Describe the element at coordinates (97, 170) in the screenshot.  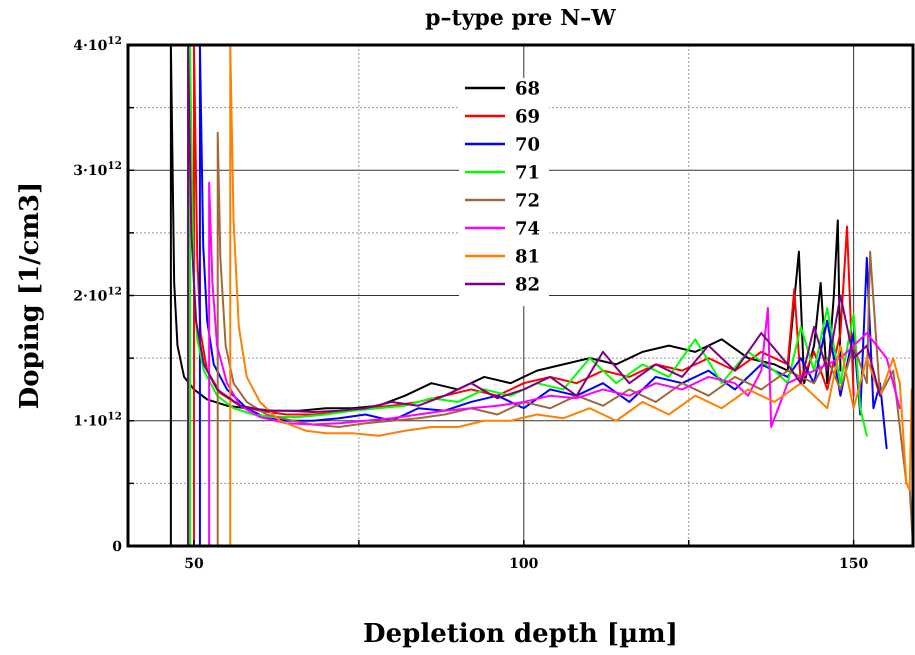
I see `y-tick-label: 3·10$^{12}$` at that location.